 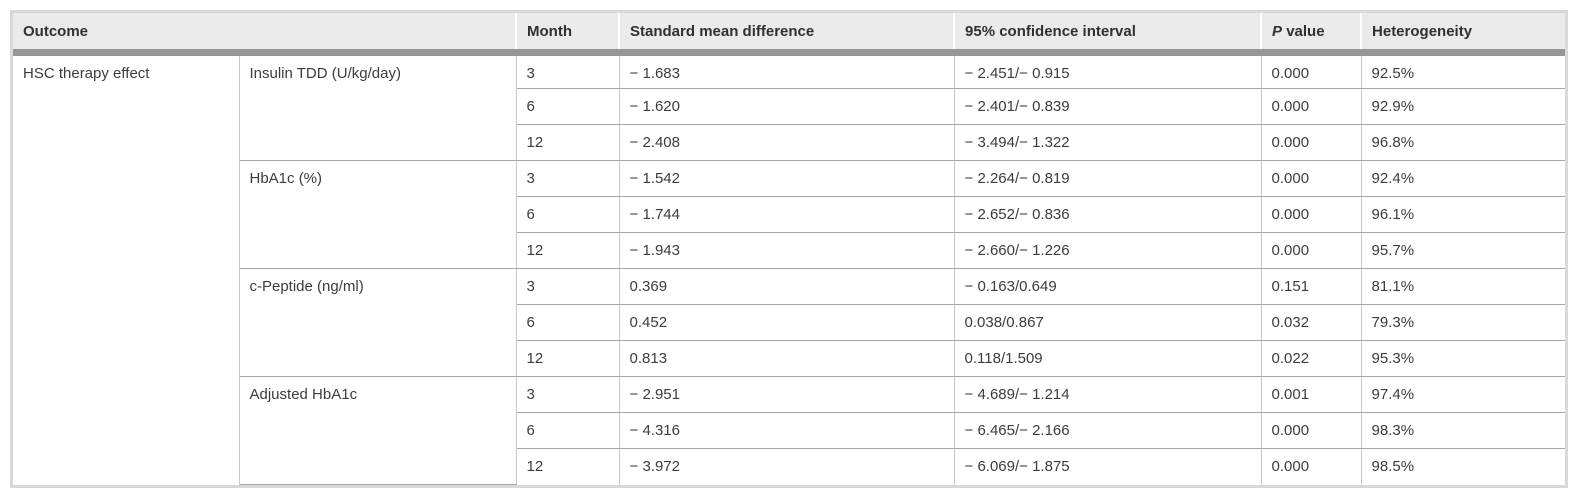 I want to click on outcome-cell: HSC therapy effect, so click(x=126, y=268).